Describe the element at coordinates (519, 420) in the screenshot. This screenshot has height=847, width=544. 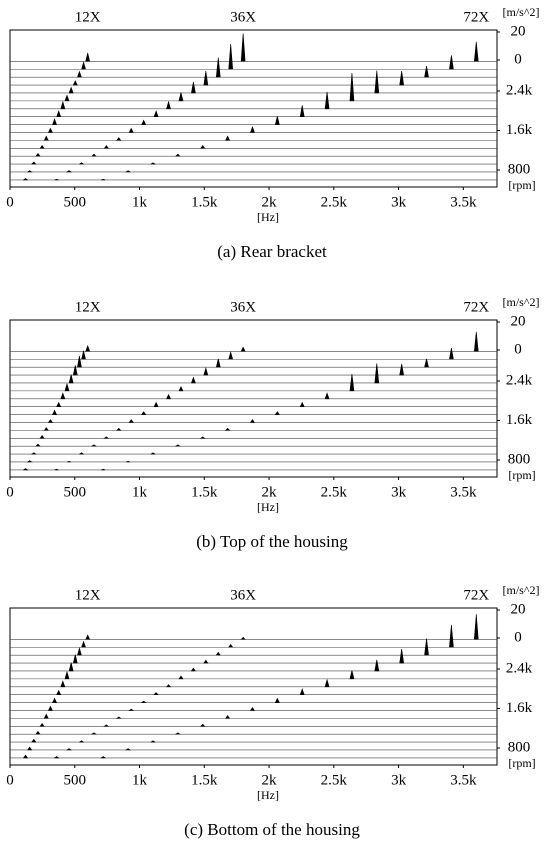
I see `y-tick-label: 1.6k` at that location.